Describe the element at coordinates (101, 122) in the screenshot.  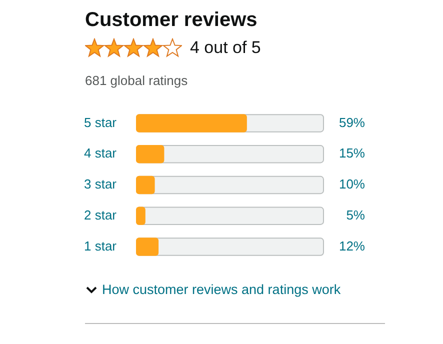
I see `y-tick-label: 5 star` at that location.